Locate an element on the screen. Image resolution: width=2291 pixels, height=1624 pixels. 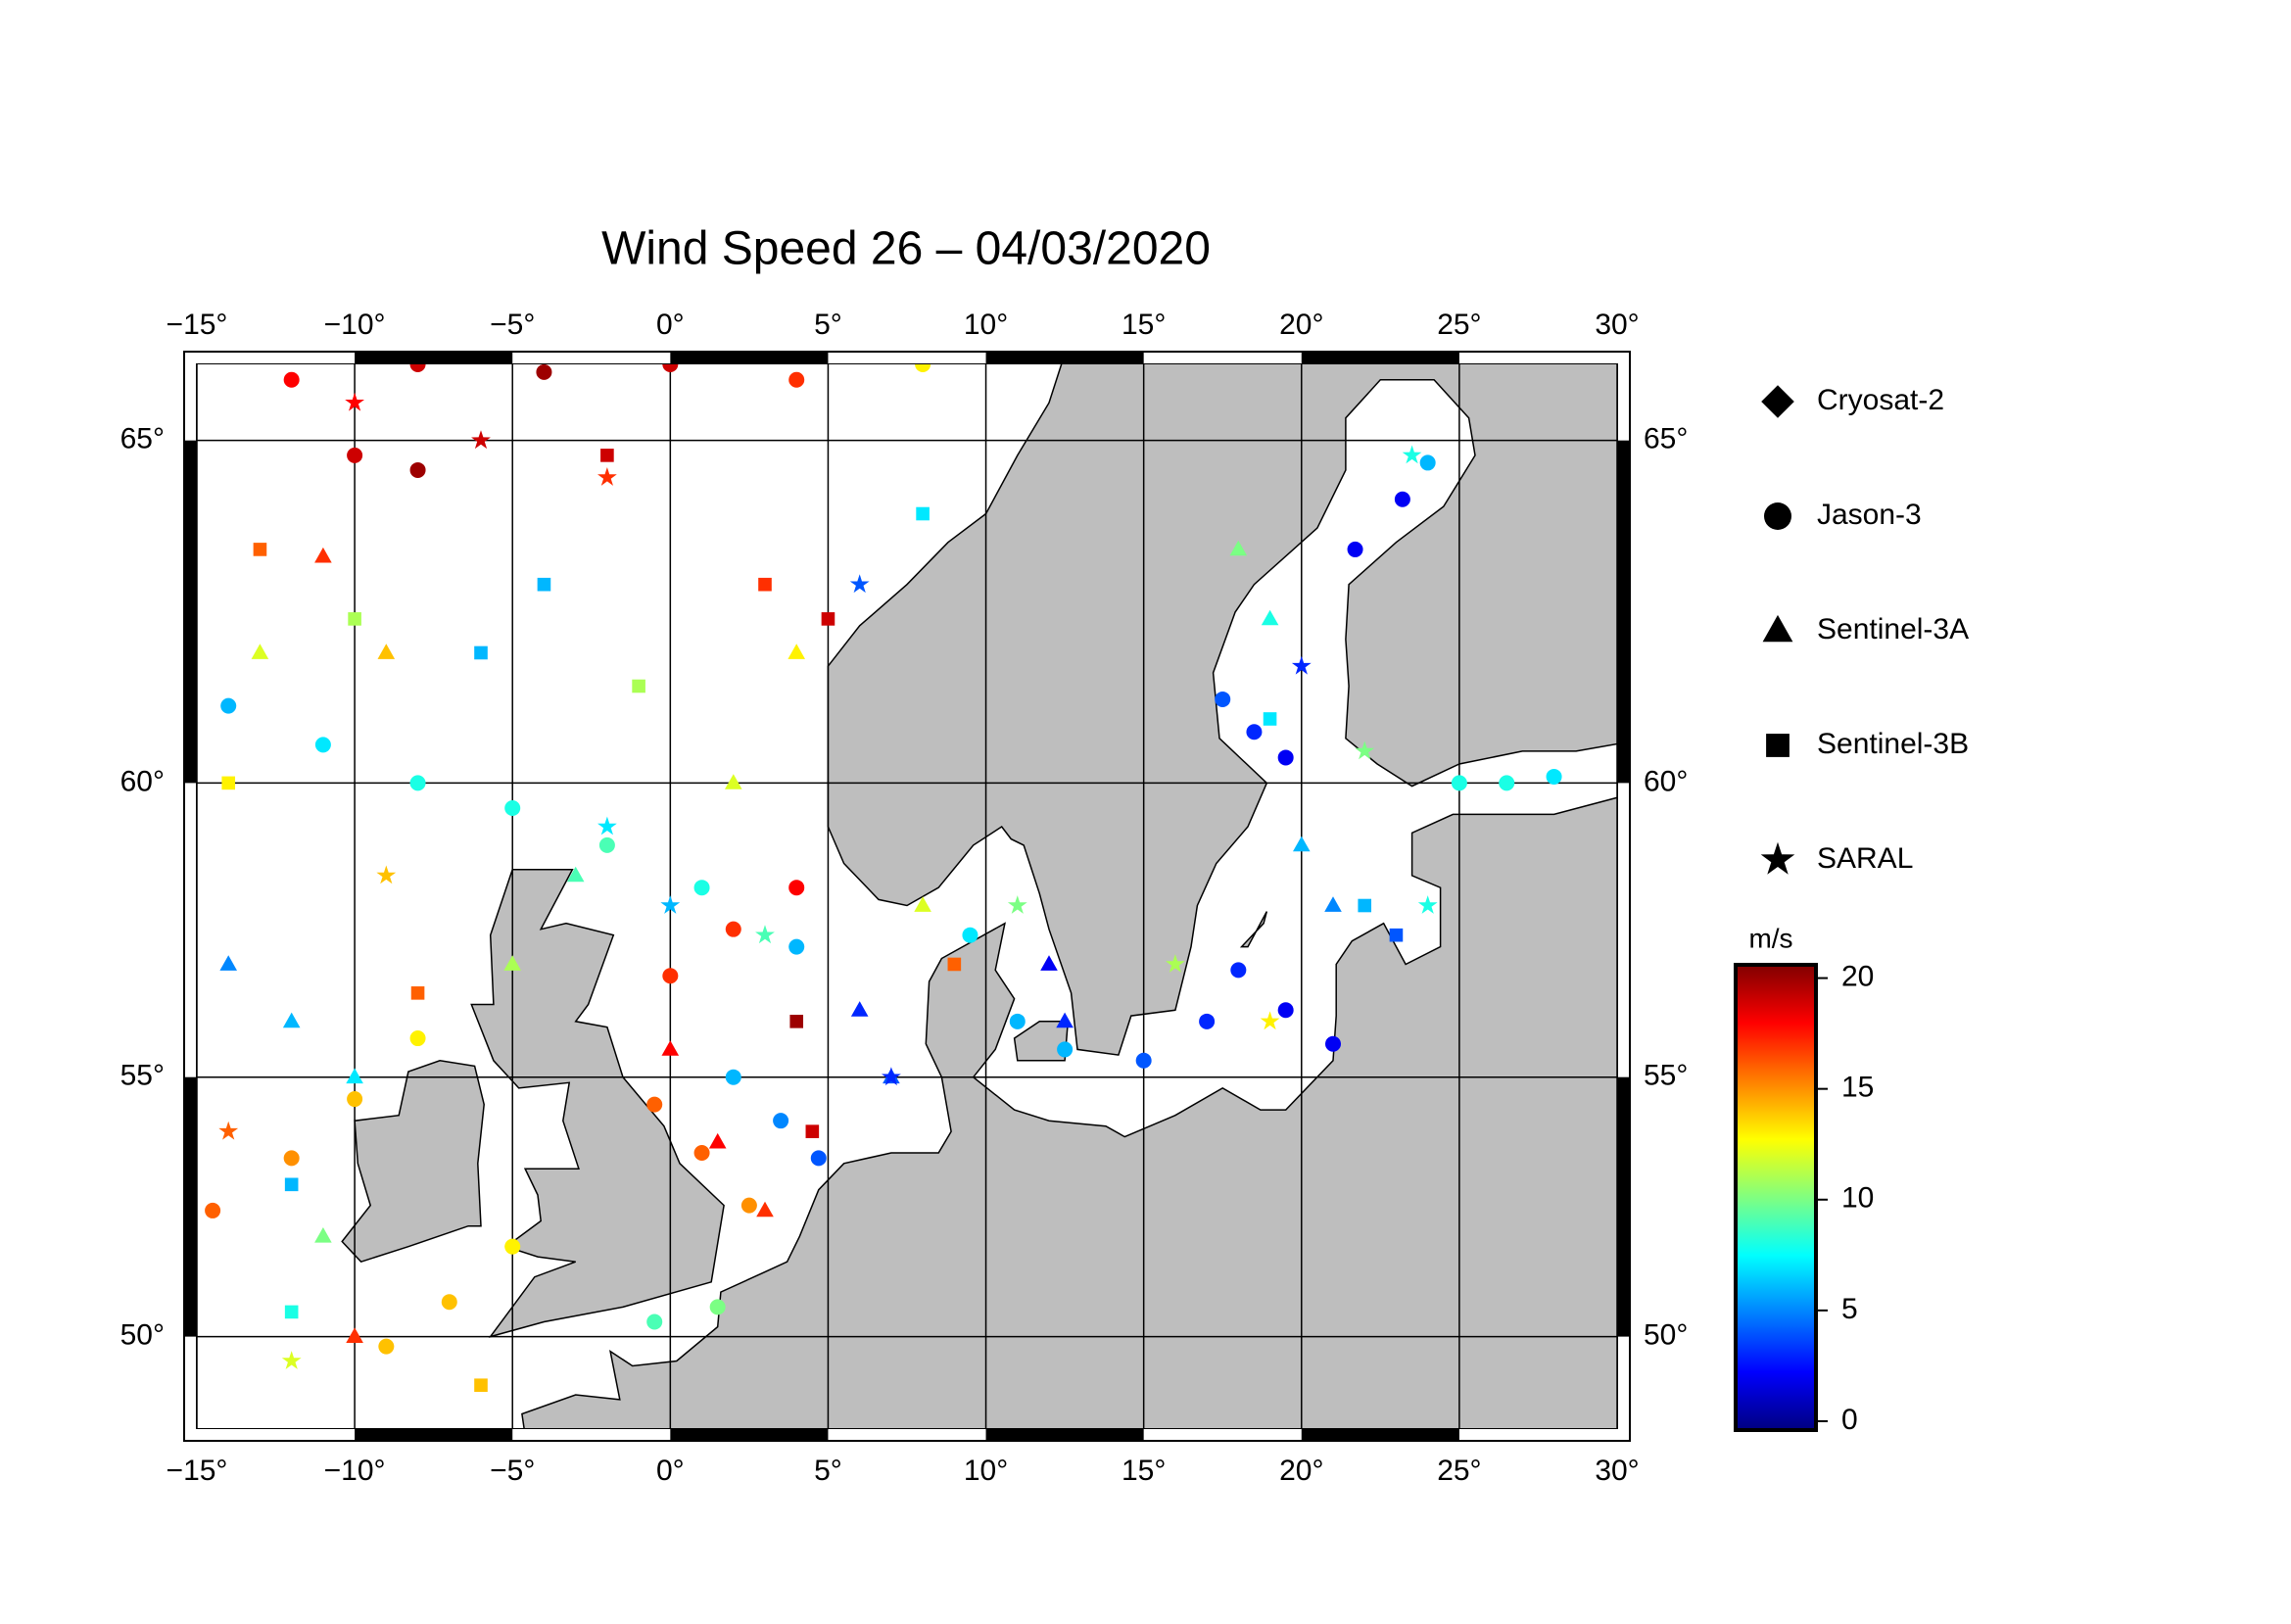
colorbar-label: m/s is located at coordinates (1770, 938).